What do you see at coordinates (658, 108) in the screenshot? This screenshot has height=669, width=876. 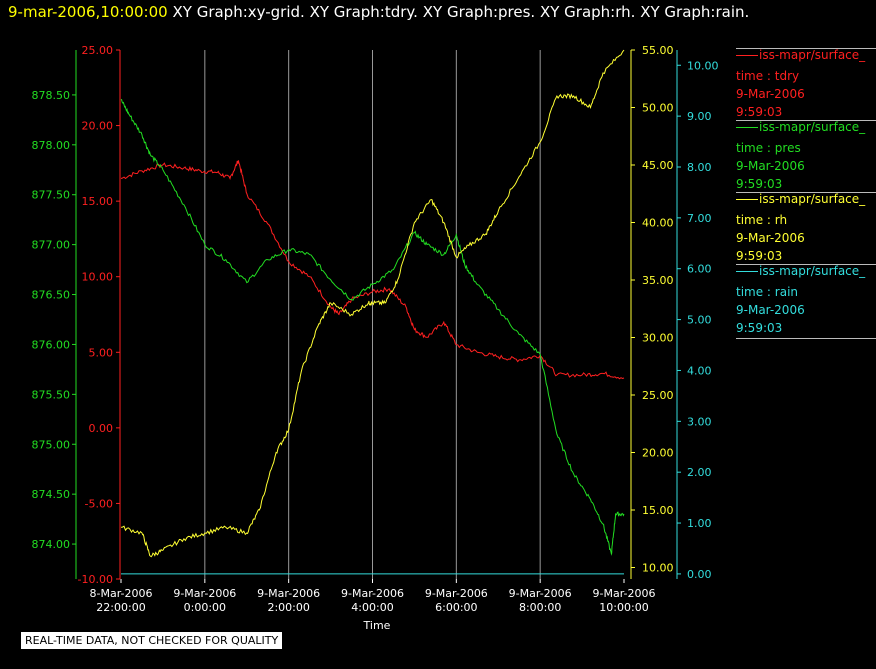 I see `y-tick-label-rh-1: 50.00` at bounding box center [658, 108].